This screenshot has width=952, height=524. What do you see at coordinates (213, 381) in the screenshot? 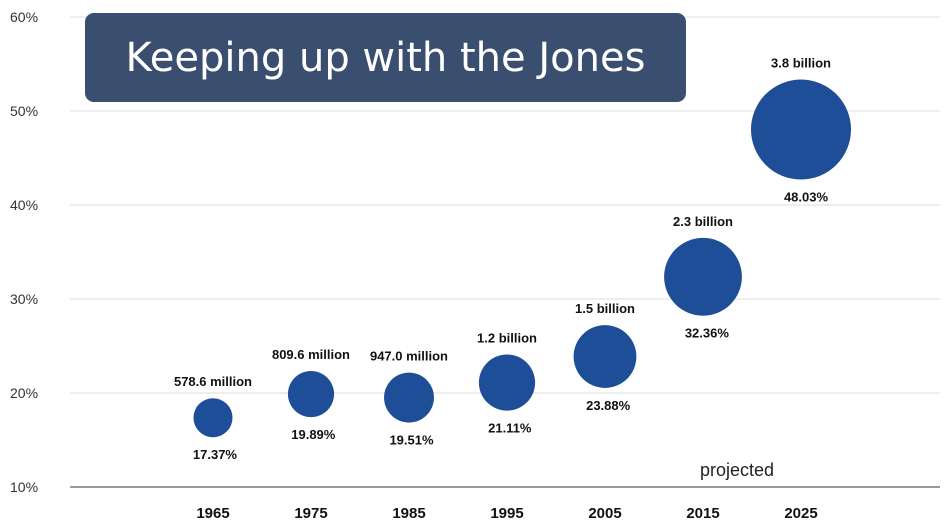
I see `bubble-size-label: 578.6 million` at bounding box center [213, 381].